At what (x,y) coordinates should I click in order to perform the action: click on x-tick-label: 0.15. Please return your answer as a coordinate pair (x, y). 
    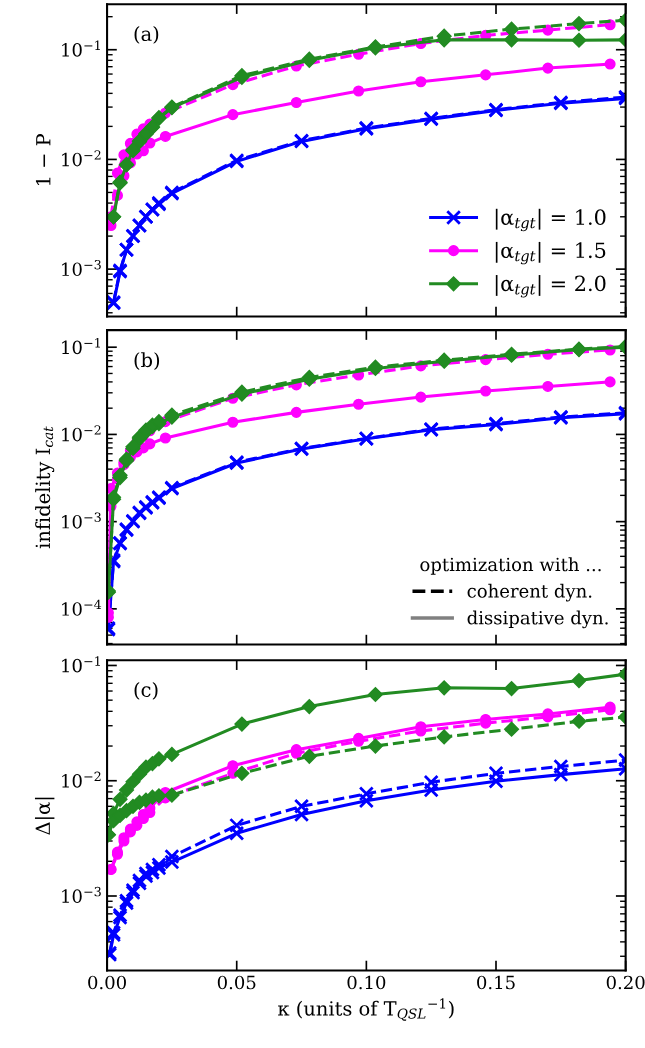
    Looking at the image, I should click on (496, 982).